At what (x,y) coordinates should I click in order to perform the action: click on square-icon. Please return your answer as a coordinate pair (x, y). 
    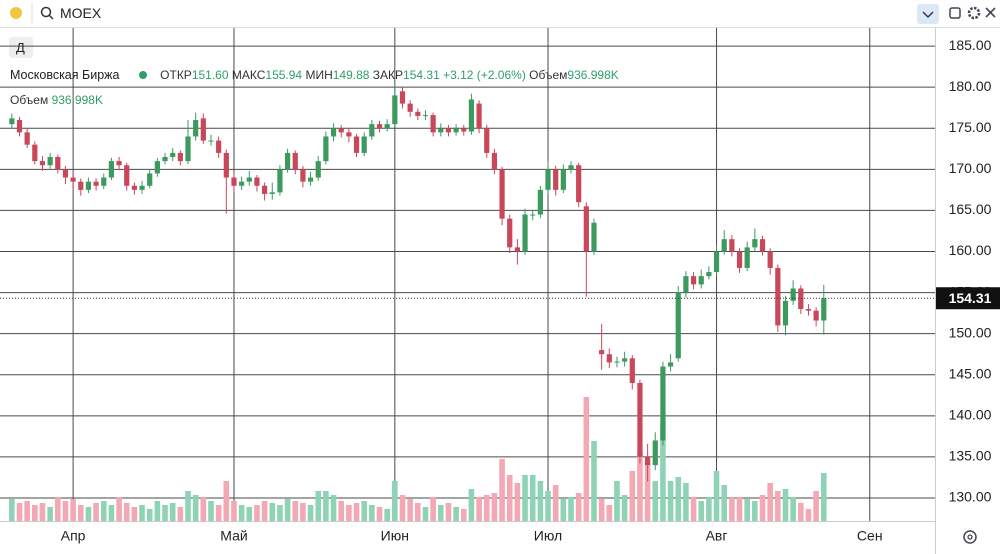
    Looking at the image, I should click on (955, 13).